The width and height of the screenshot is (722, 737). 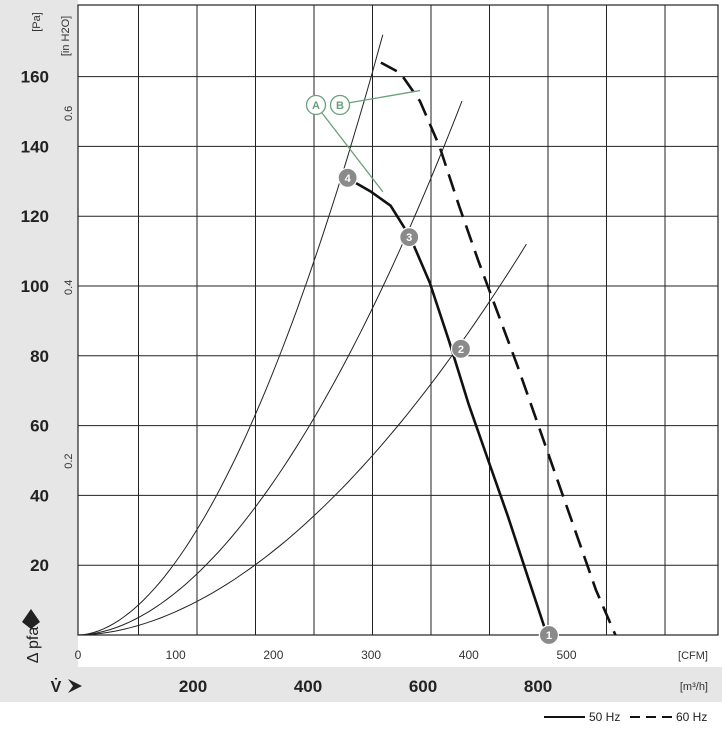 I want to click on legend: 50 Hz 60 Hz, so click(x=625, y=717).